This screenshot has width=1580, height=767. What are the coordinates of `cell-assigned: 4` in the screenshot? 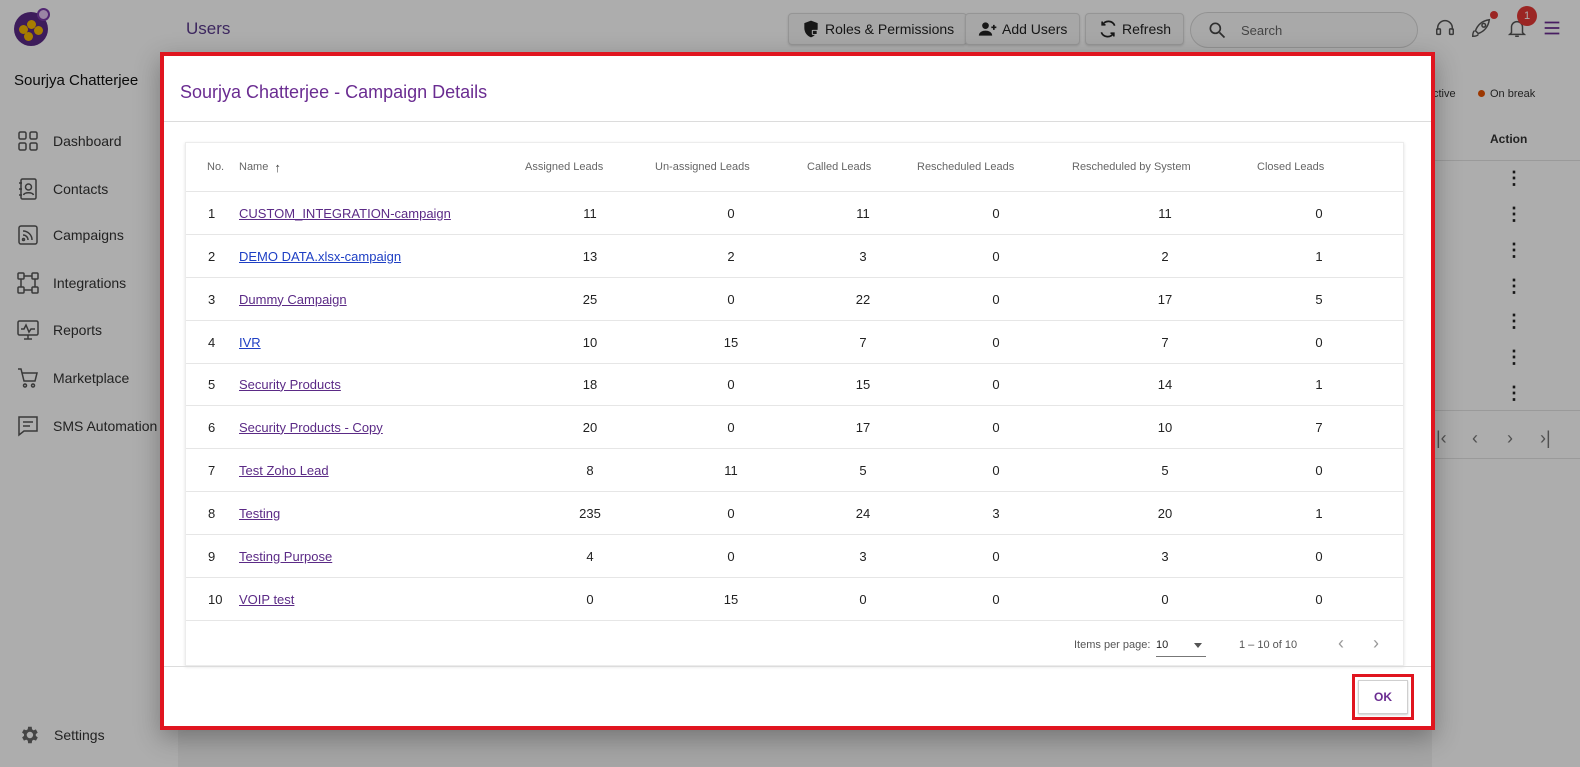 It's located at (590, 556).